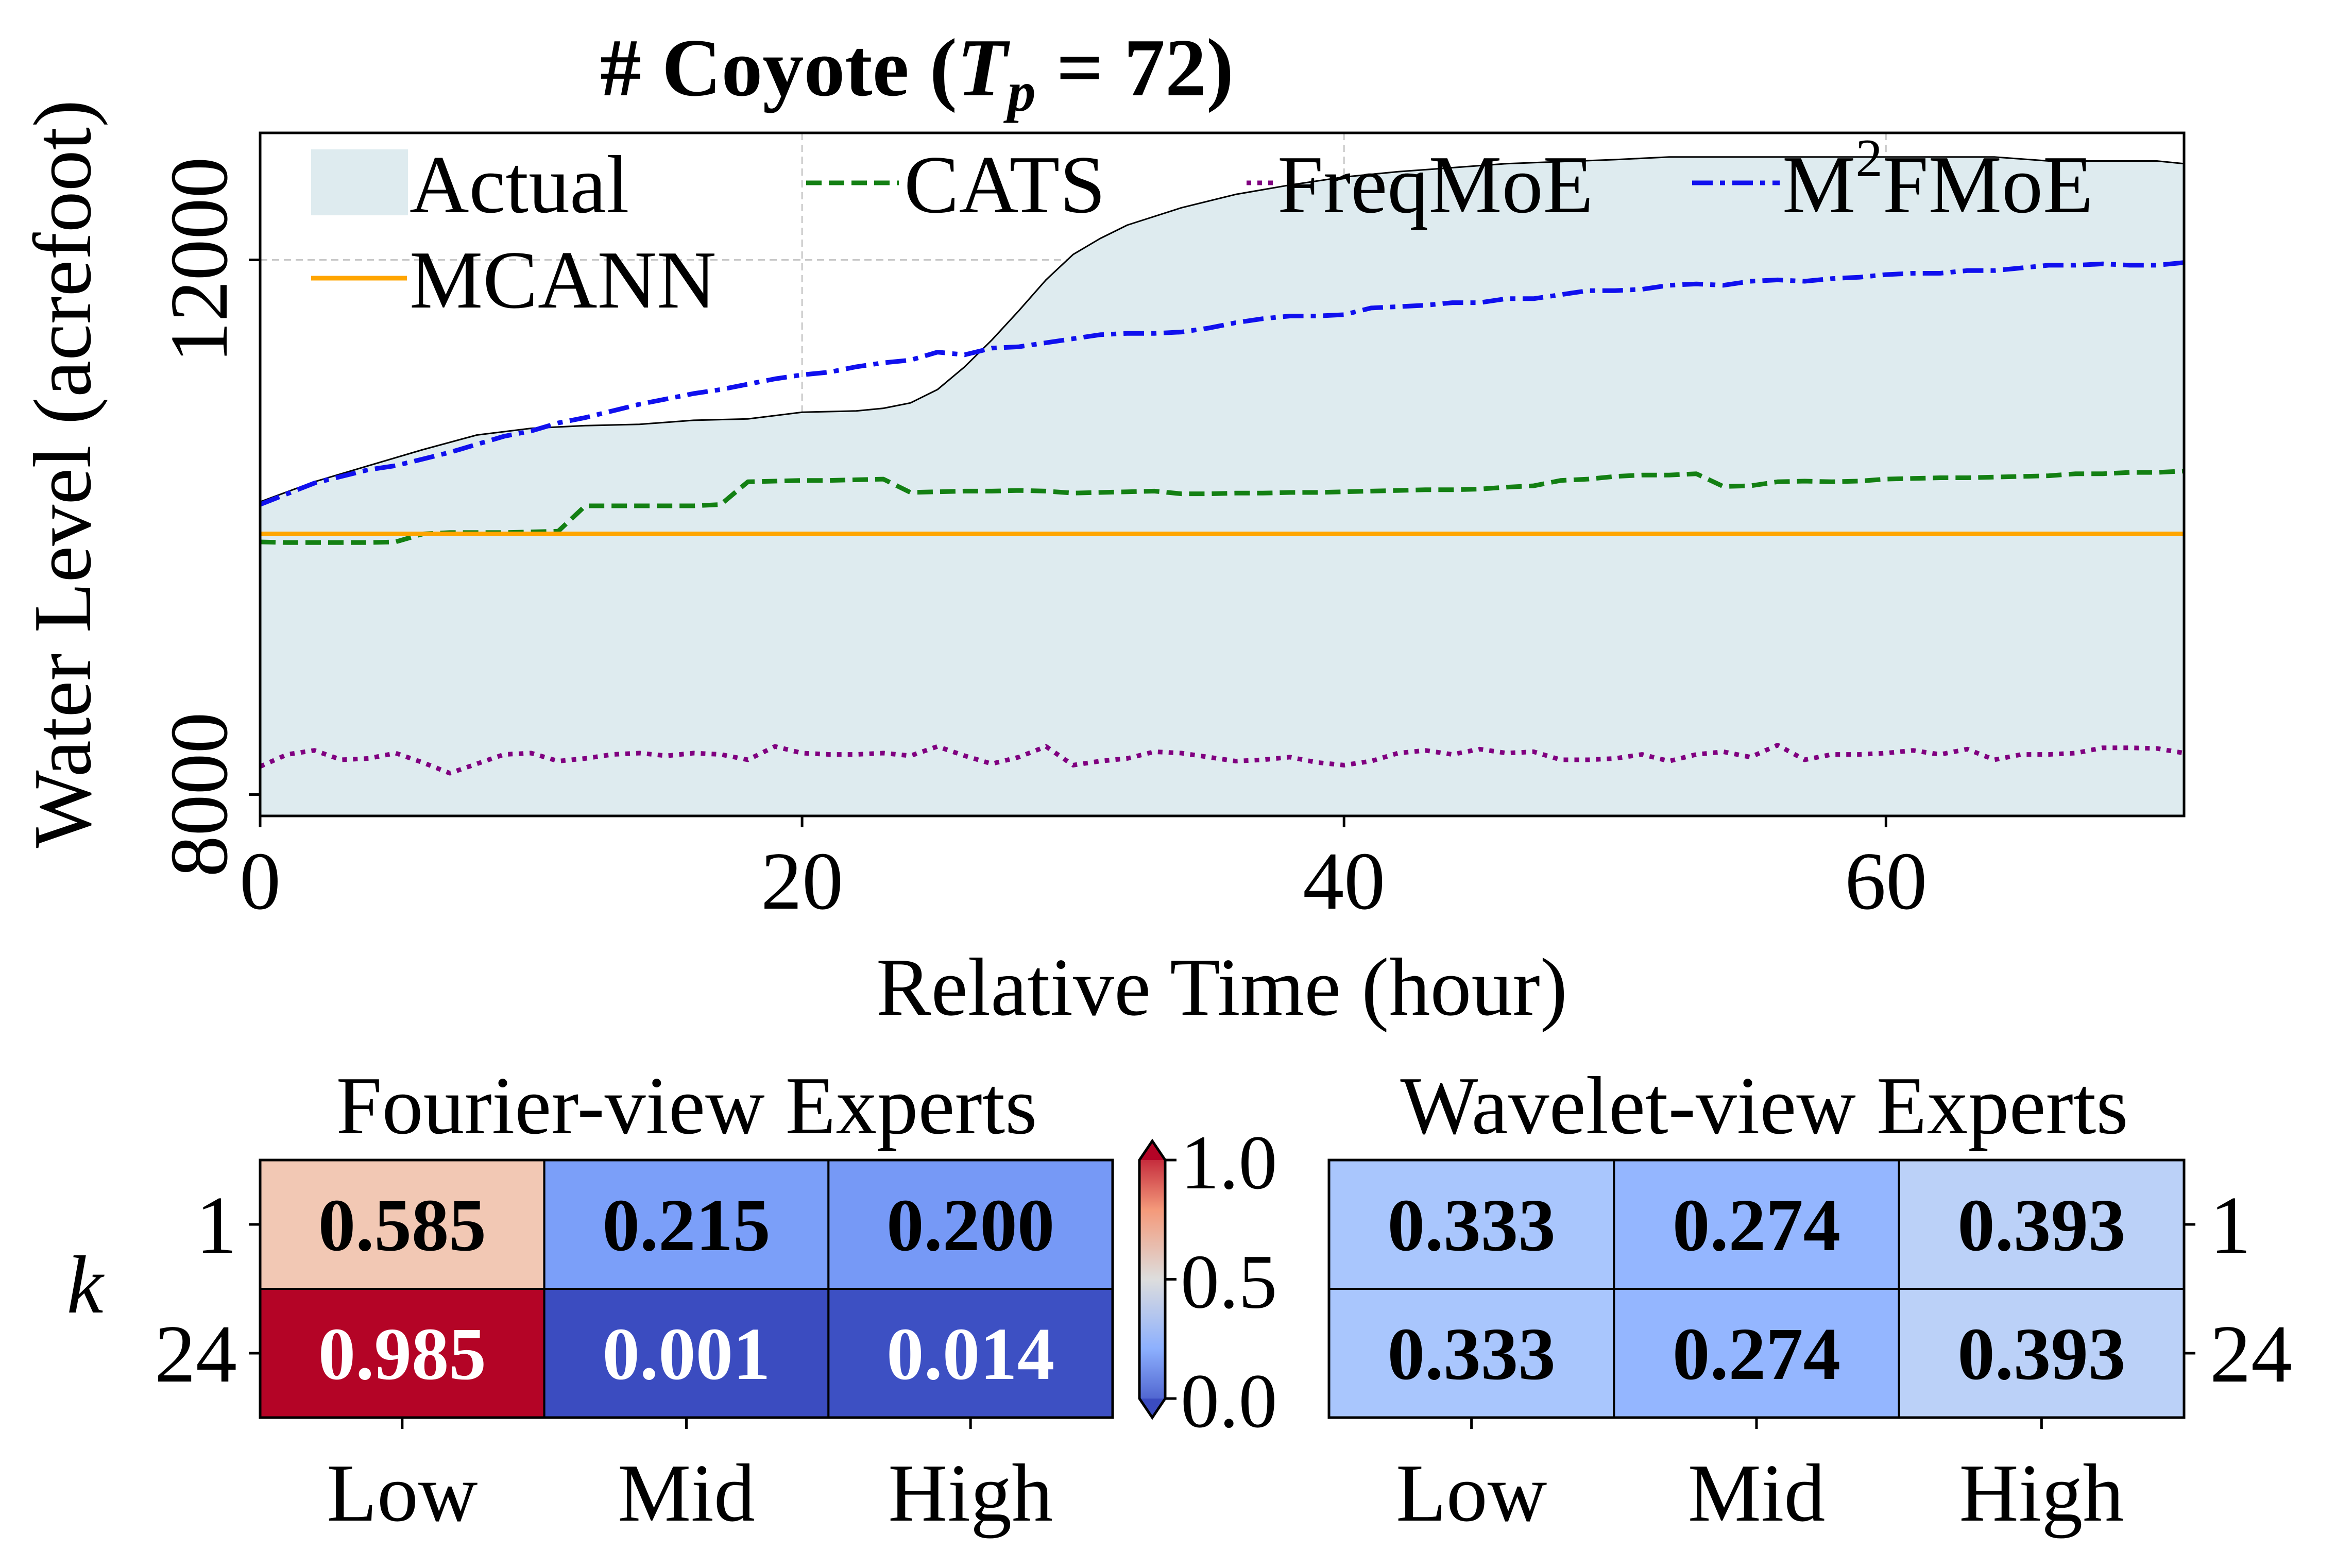  Describe the element at coordinates (2251, 1354) in the screenshot. I see `wavelet-heatmap-row-label: 24` at that location.